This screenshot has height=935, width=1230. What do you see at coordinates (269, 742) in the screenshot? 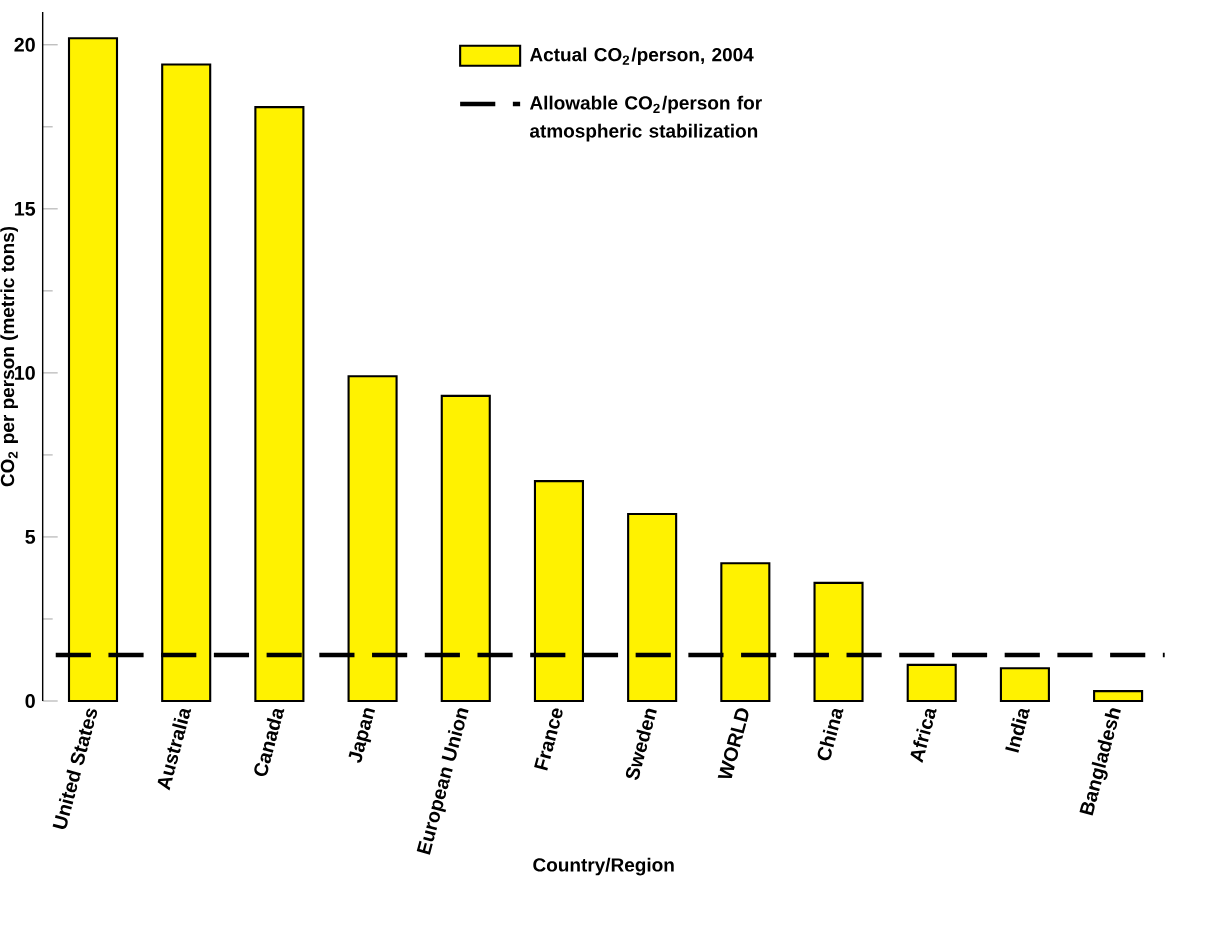
I see `x-tick-label: Canada` at bounding box center [269, 742].